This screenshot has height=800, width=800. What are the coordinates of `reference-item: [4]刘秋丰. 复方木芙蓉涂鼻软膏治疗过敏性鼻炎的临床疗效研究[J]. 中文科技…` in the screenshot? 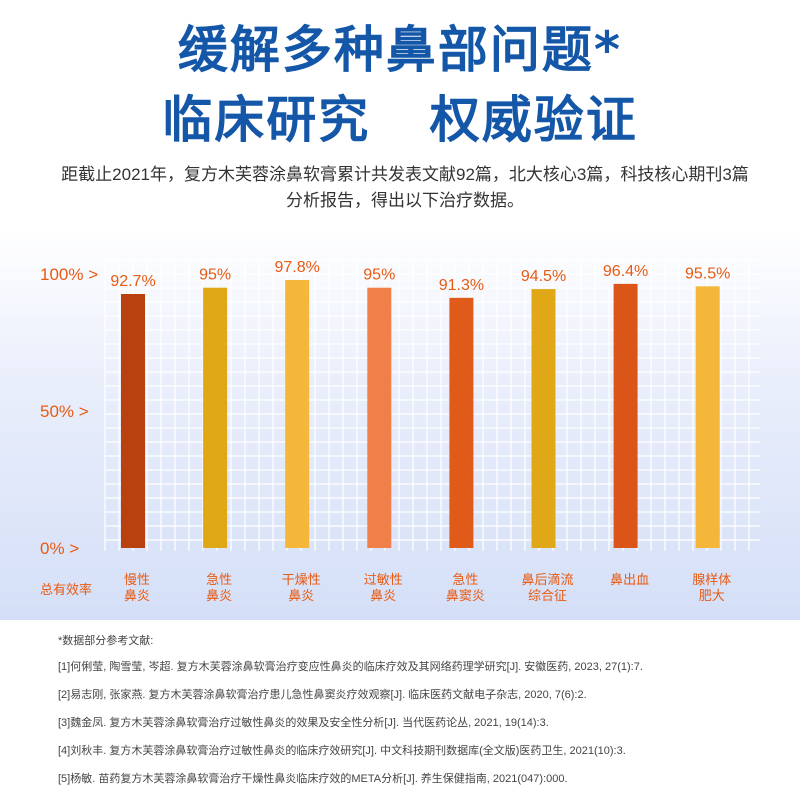 It's located at (342, 751).